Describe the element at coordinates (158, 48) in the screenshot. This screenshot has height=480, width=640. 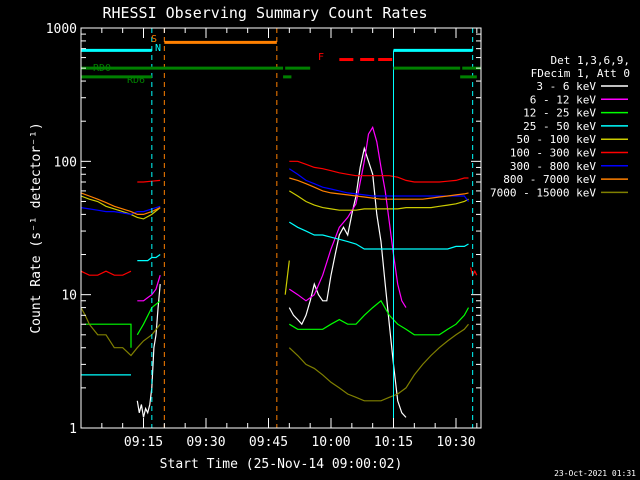
I see `night-label: N` at that location.